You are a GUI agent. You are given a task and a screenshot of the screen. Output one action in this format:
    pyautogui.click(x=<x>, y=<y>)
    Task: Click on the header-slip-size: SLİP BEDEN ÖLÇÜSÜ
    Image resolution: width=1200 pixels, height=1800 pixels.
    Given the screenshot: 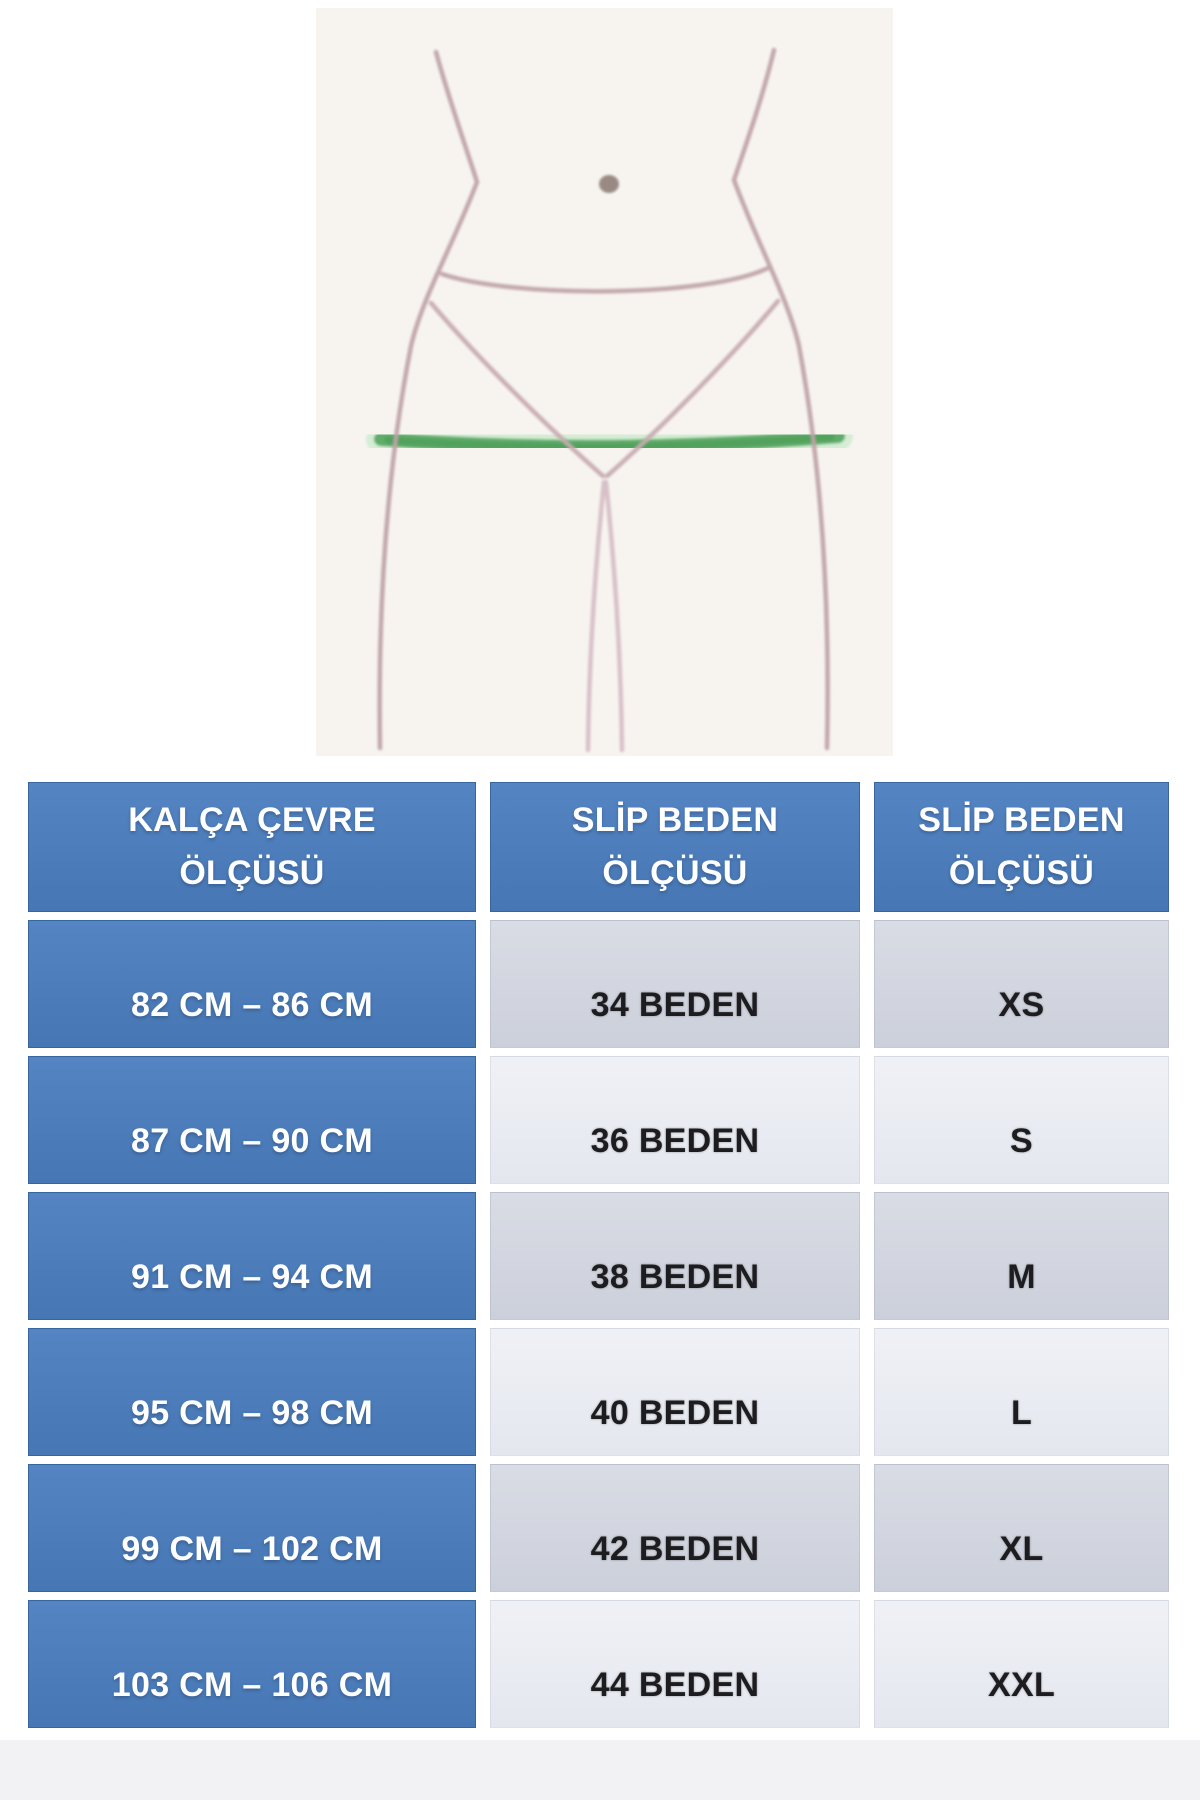 What is the action you would take?
    pyautogui.click(x=675, y=847)
    